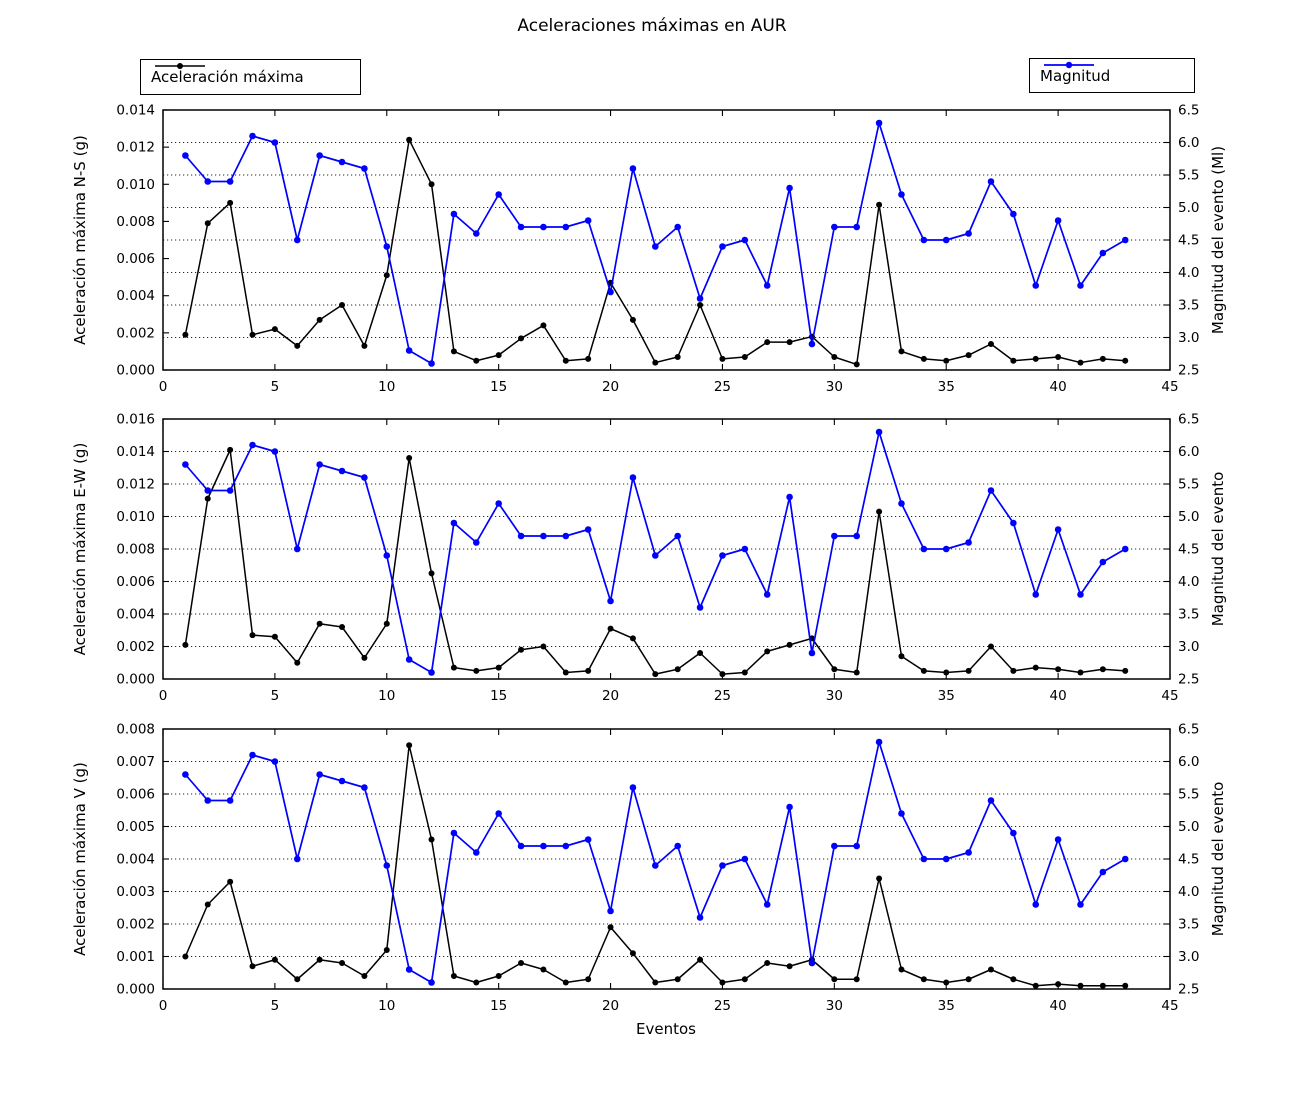 The image size is (1300, 1100). What do you see at coordinates (666, 1029) in the screenshot?
I see `xlabel-eventos: Eventos` at bounding box center [666, 1029].